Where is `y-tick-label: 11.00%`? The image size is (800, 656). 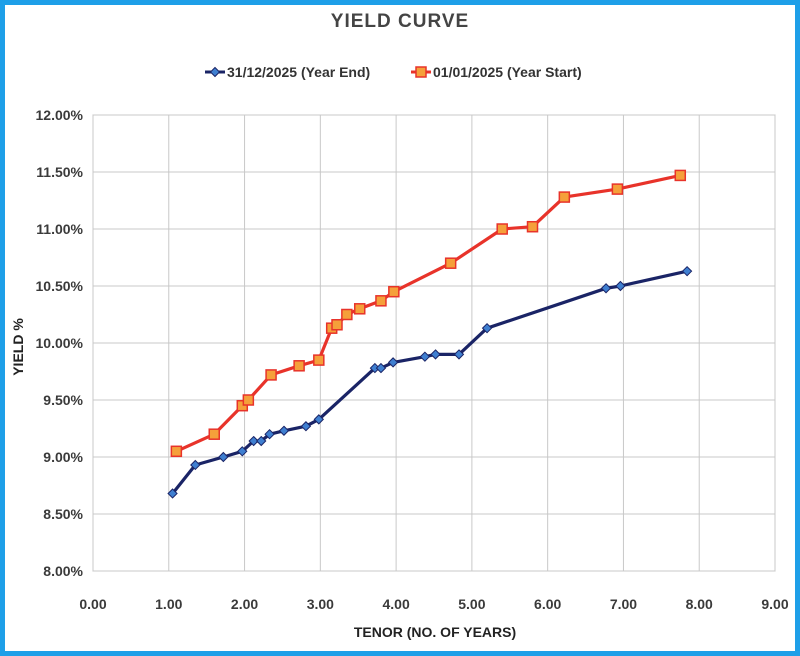
y-tick-label: 11.00% is located at coordinates (59, 229).